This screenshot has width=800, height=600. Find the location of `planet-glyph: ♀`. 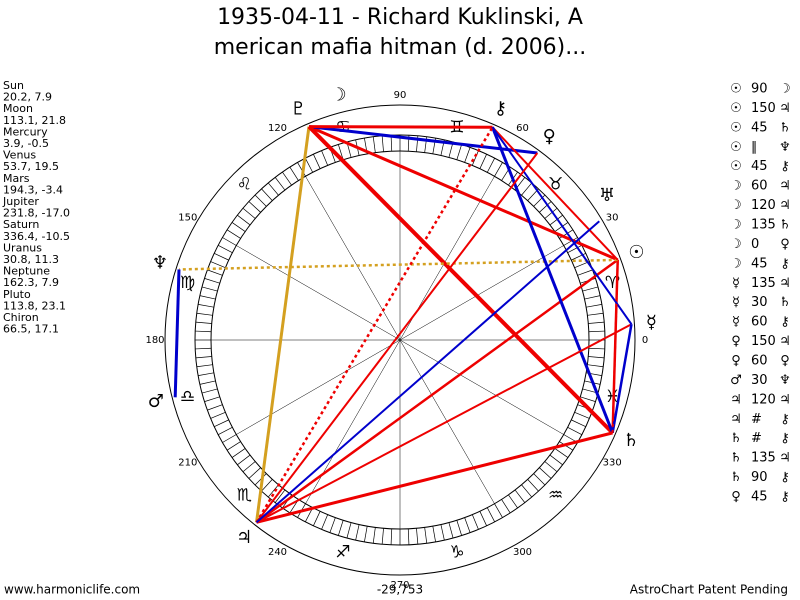

planet-glyph: ♀ is located at coordinates (549, 136).